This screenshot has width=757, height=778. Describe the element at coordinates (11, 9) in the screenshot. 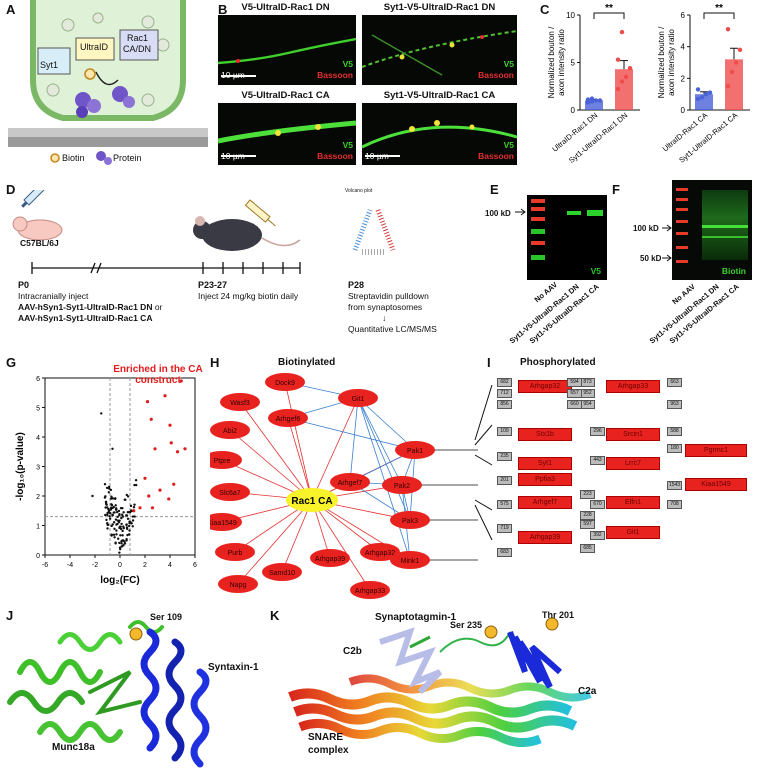

I see `panel-label-a: A` at that location.